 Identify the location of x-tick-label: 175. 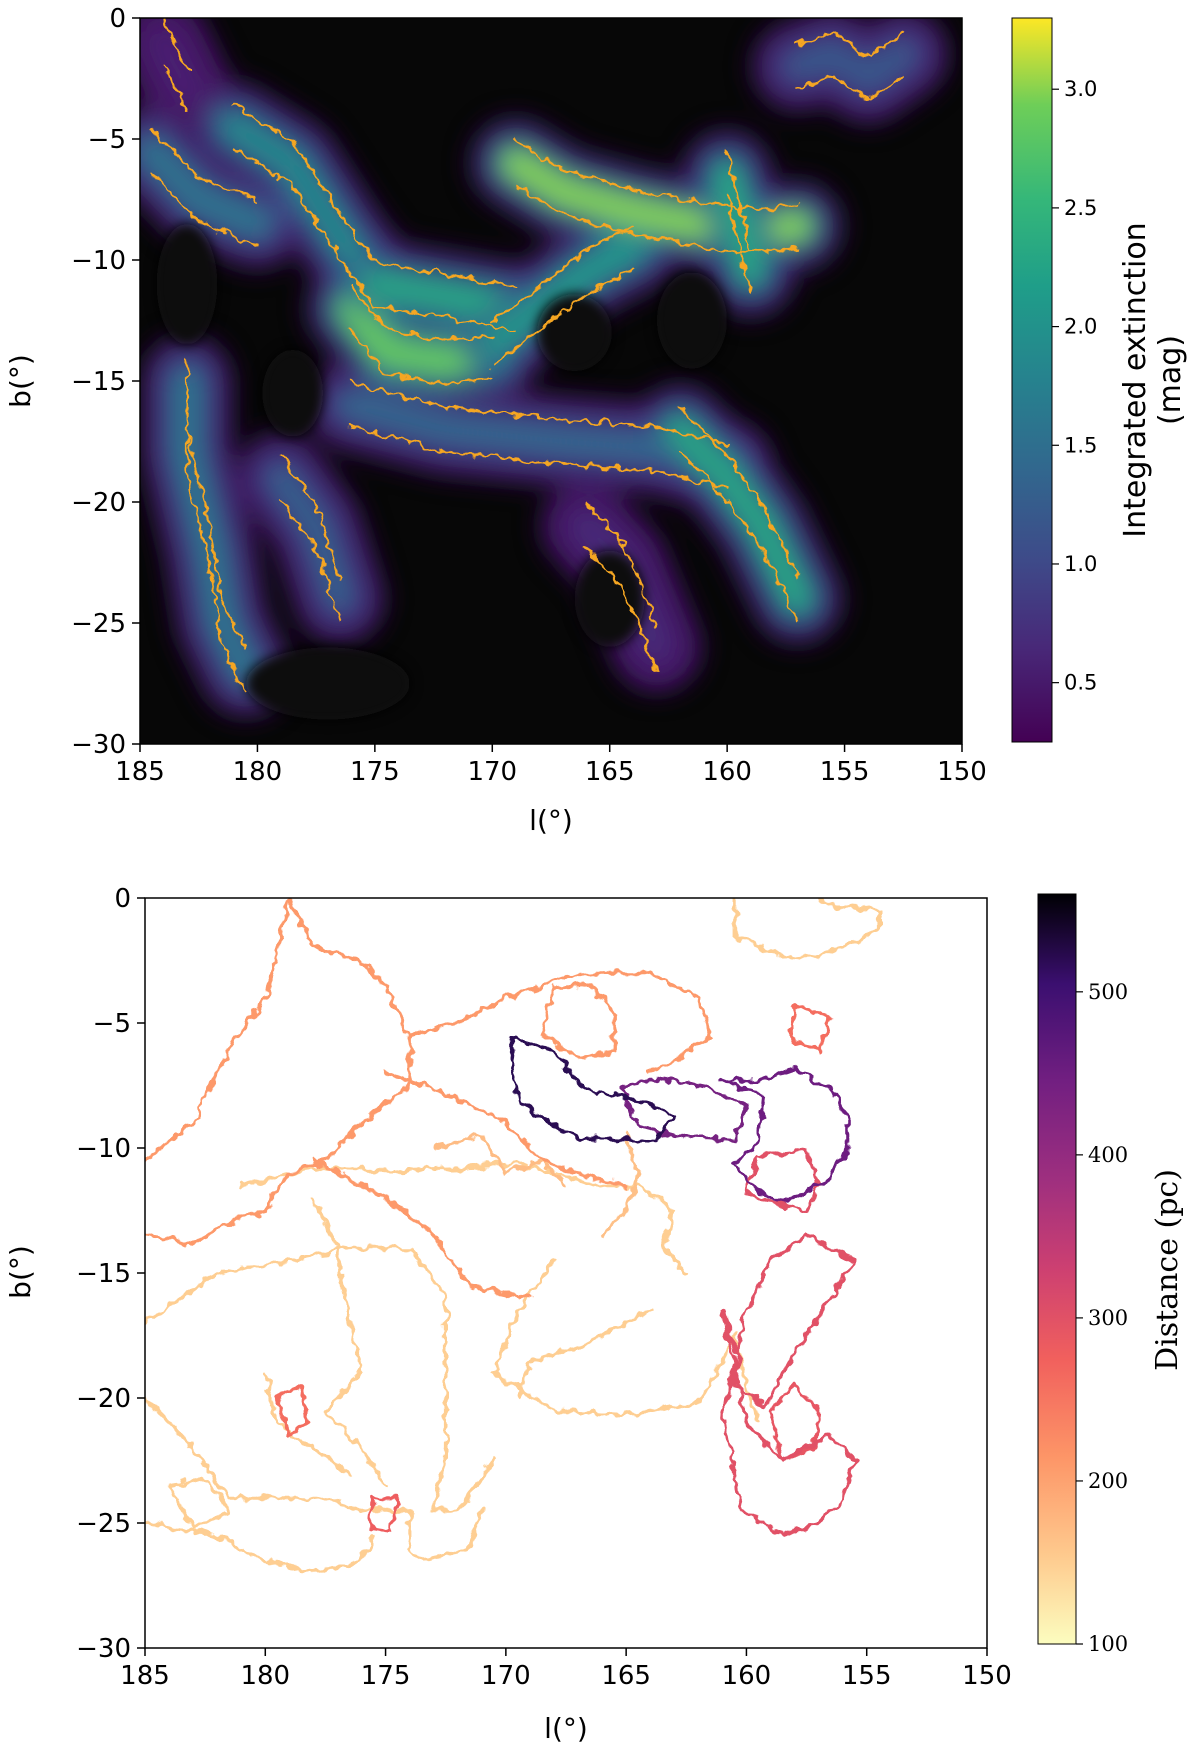
(375, 772).